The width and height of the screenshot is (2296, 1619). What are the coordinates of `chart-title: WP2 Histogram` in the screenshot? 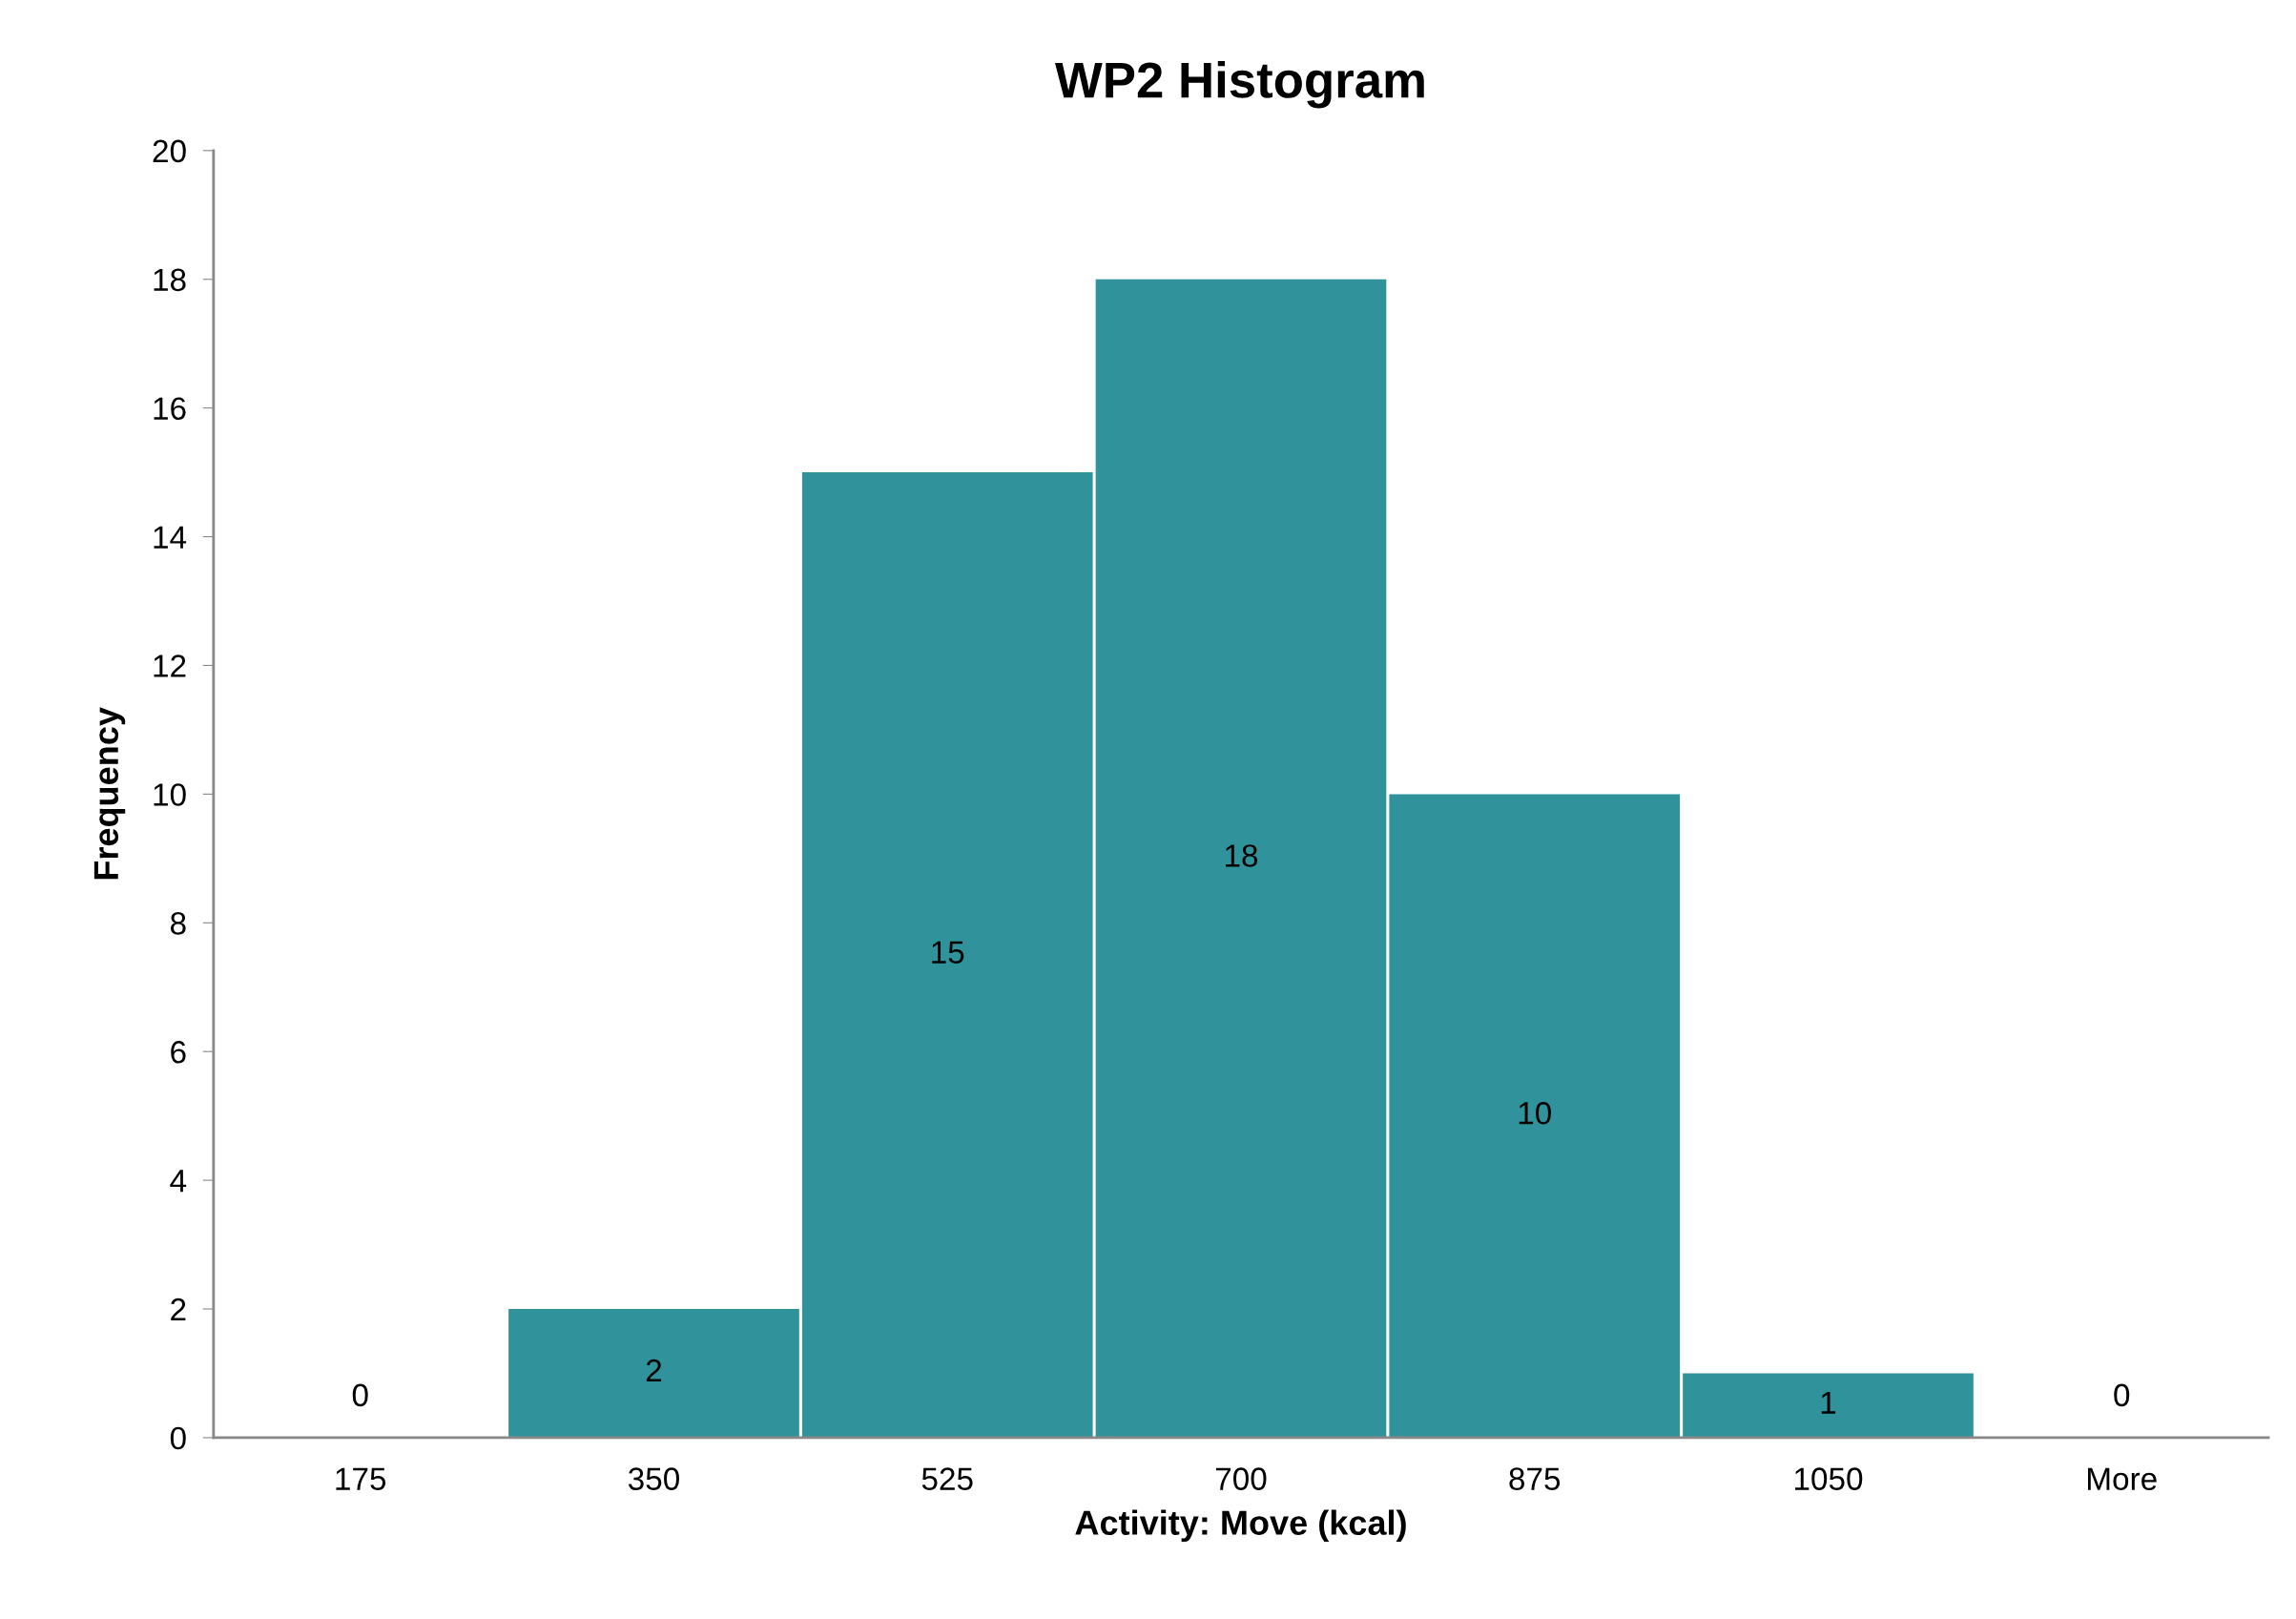 It's located at (1239, 85).